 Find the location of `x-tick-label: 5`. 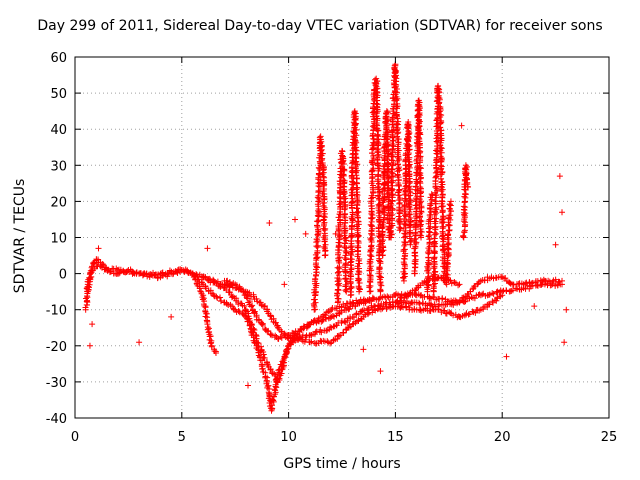

x-tick-label: 5 is located at coordinates (182, 437).